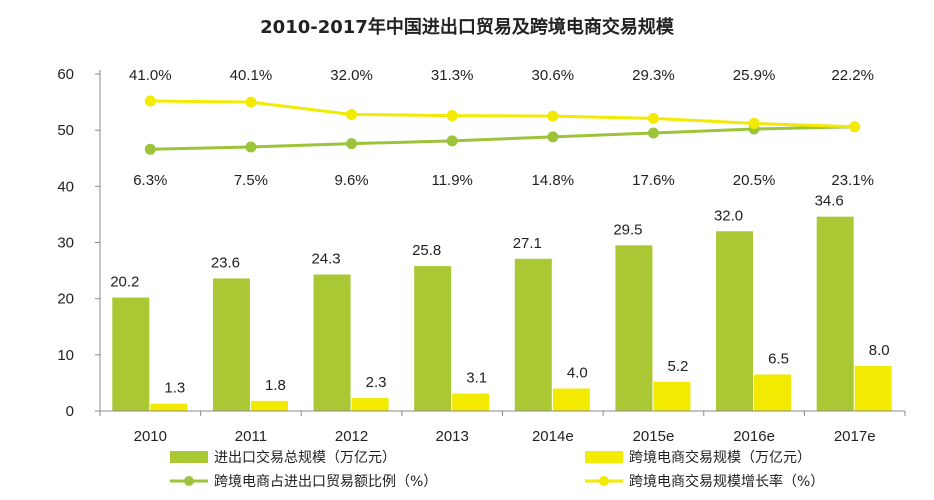 The image size is (934, 500). I want to click on line-growth-rate, so click(502, 114).